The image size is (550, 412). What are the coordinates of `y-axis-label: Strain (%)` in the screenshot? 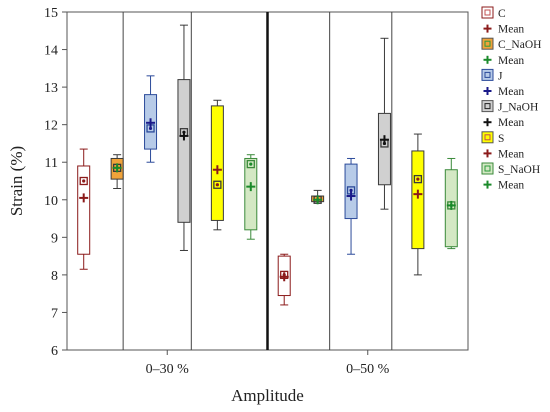 It's located at (16, 181).